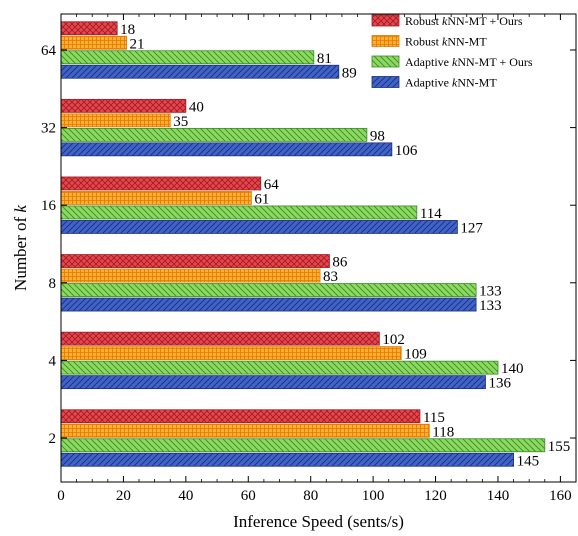 This screenshot has width=578, height=536. Describe the element at coordinates (248, 496) in the screenshot. I see `x-tick-label-60: 60` at that location.